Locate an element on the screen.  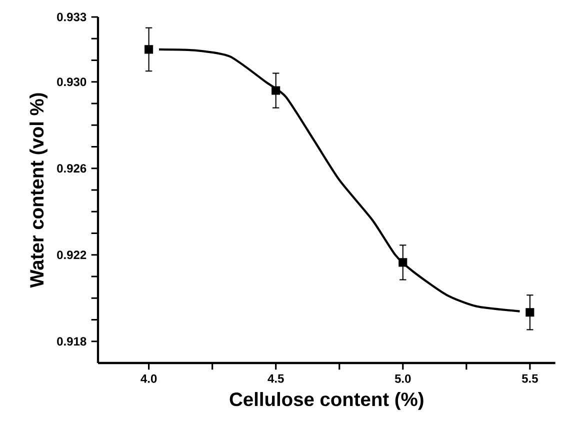
x-tick-label: 5.0 is located at coordinates (402, 378).